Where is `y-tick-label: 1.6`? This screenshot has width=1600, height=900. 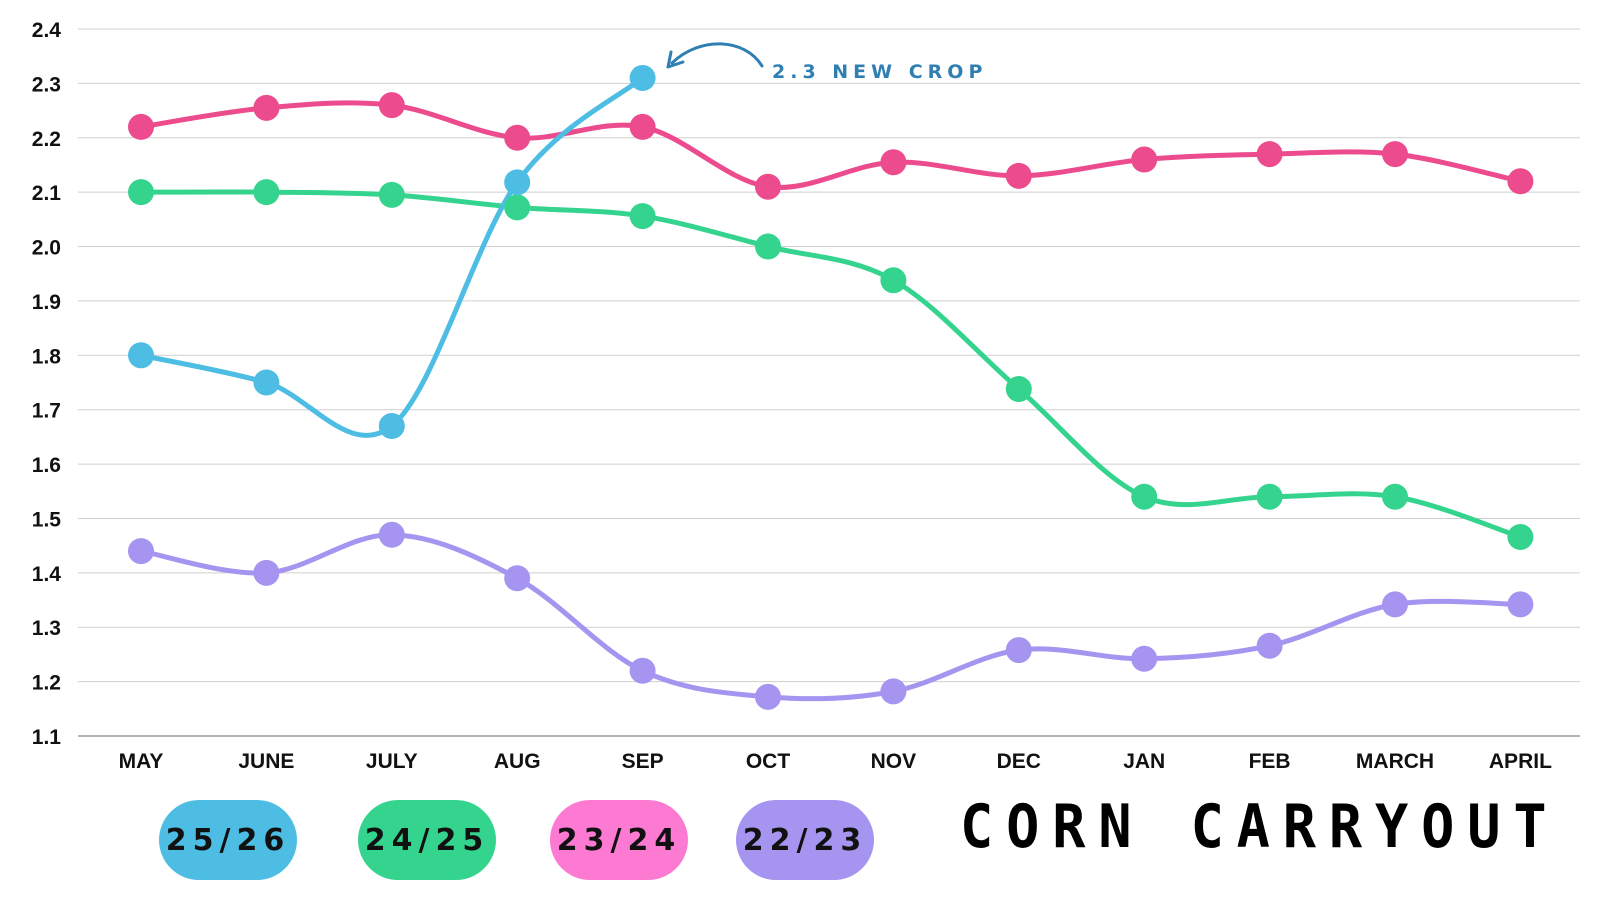
y-tick-label: 1.6 is located at coordinates (46, 465).